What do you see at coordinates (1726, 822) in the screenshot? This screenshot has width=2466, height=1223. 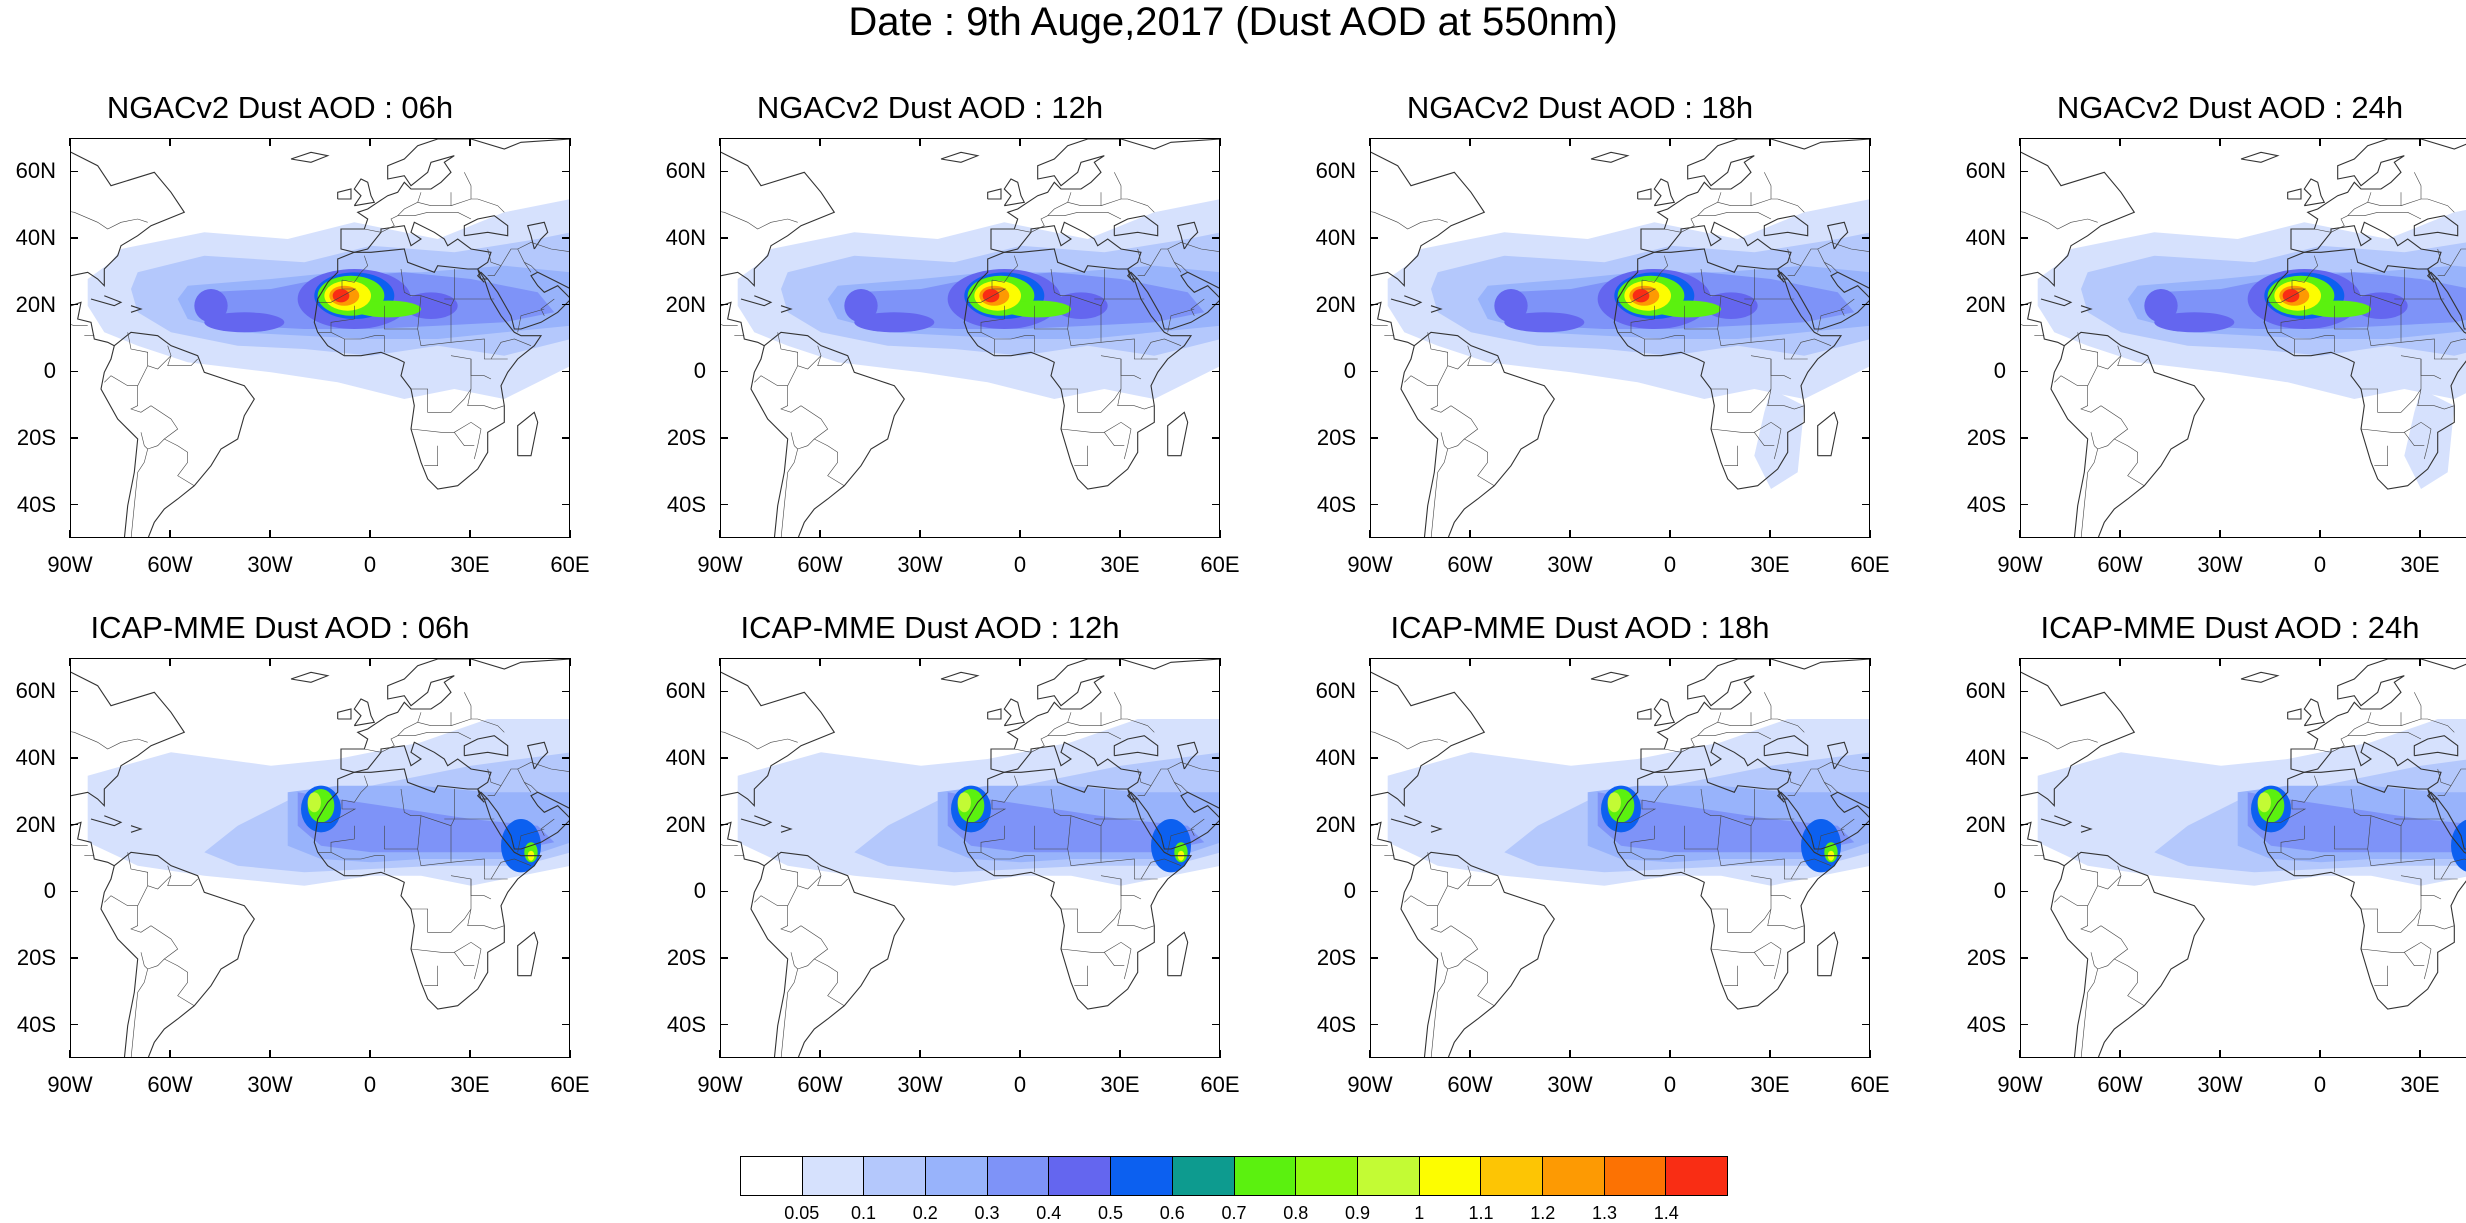 I see `aod-contour-band` at bounding box center [1726, 822].